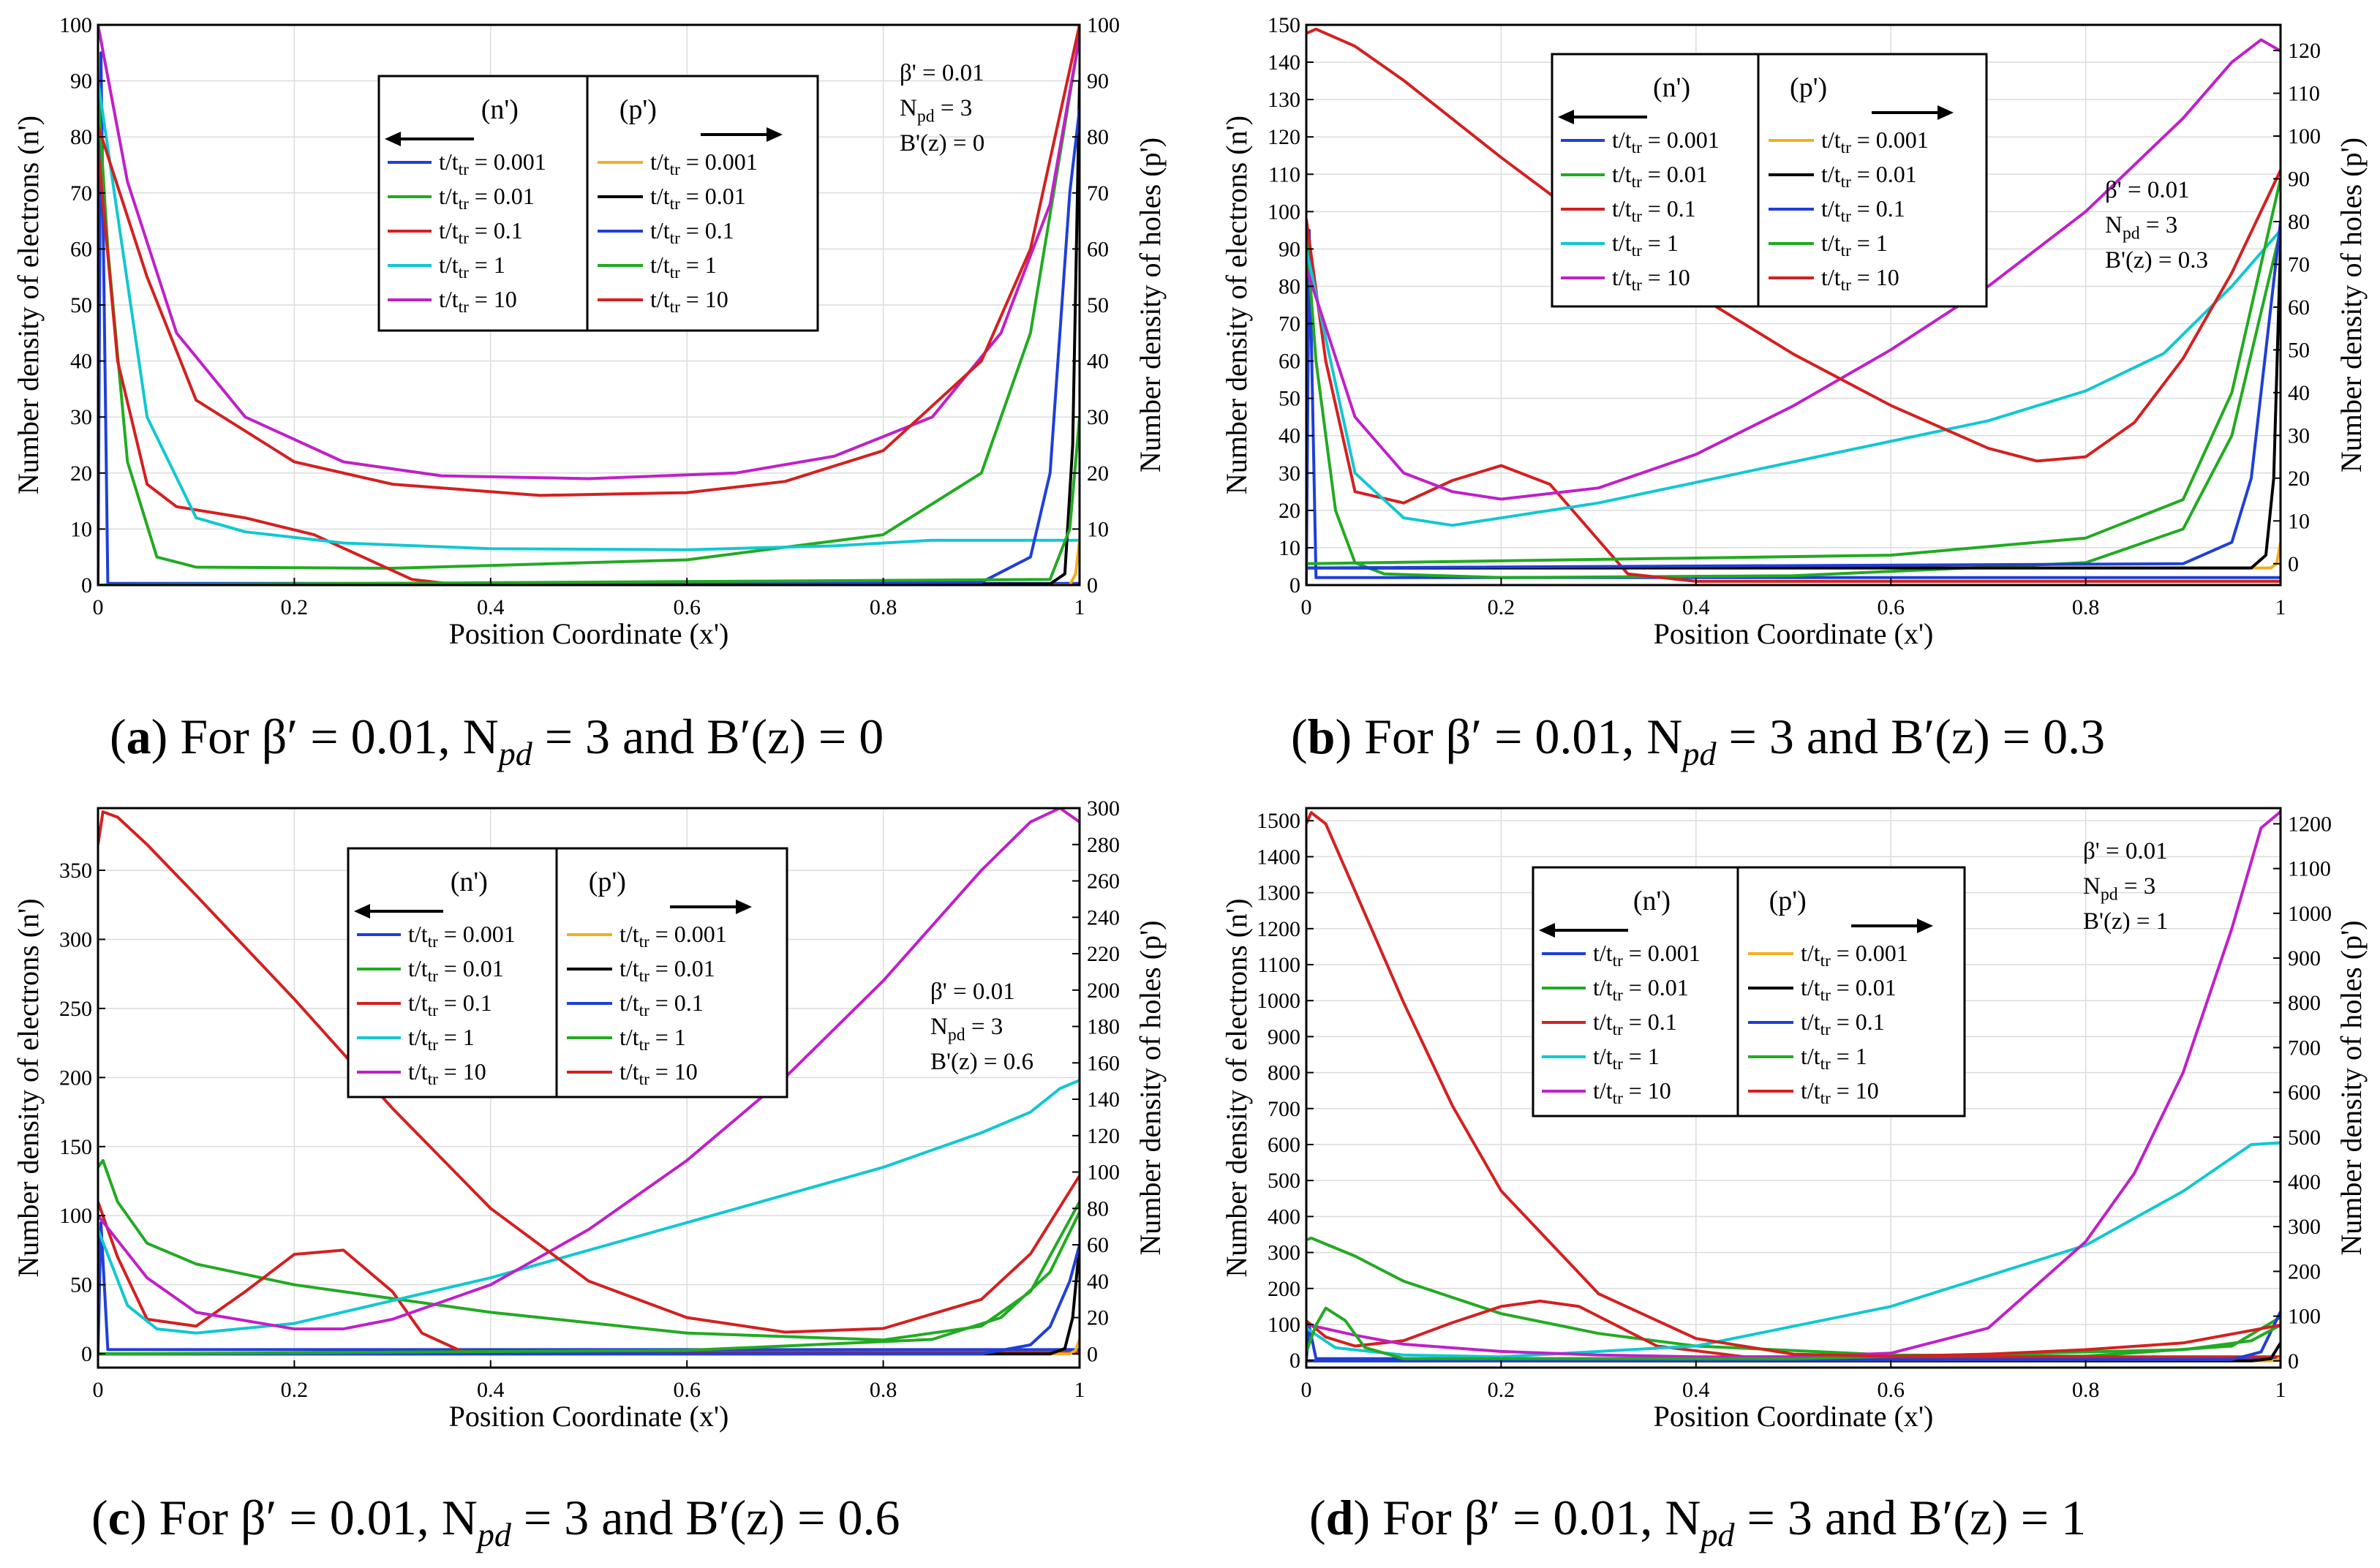 Image resolution: width=2380 pixels, height=1568 pixels. Describe the element at coordinates (2304, 1138) in the screenshot. I see `y2-tick-label: 500` at that location.